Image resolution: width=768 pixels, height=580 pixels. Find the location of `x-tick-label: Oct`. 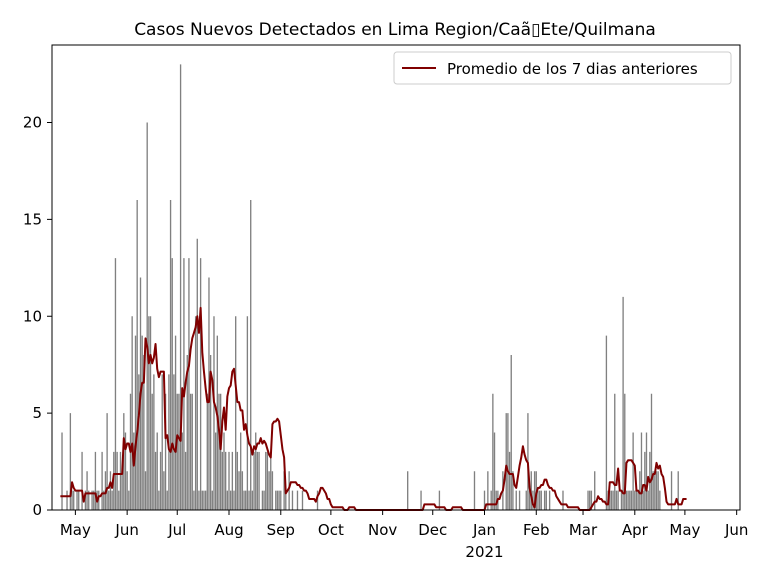

x-tick-label: Oct is located at coordinates (331, 530).